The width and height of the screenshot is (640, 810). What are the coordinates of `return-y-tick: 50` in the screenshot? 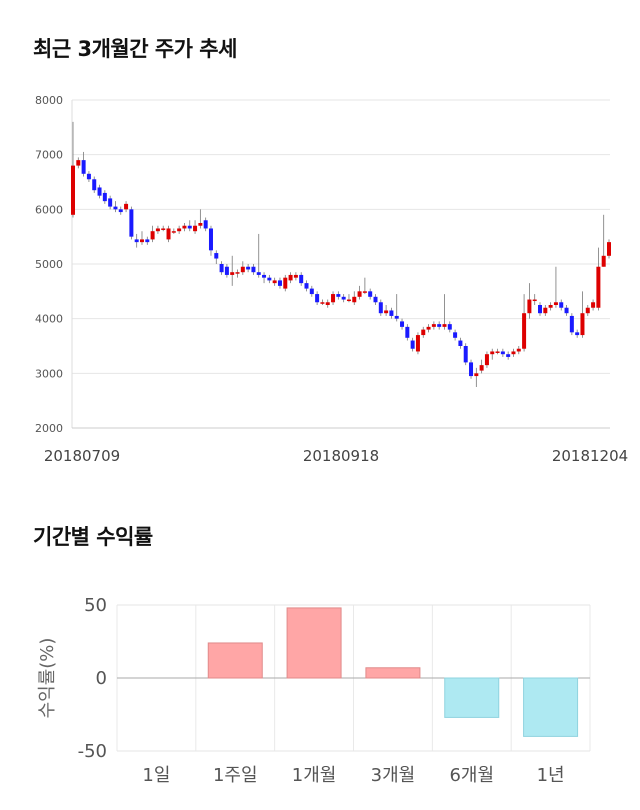 It's located at (95, 605).